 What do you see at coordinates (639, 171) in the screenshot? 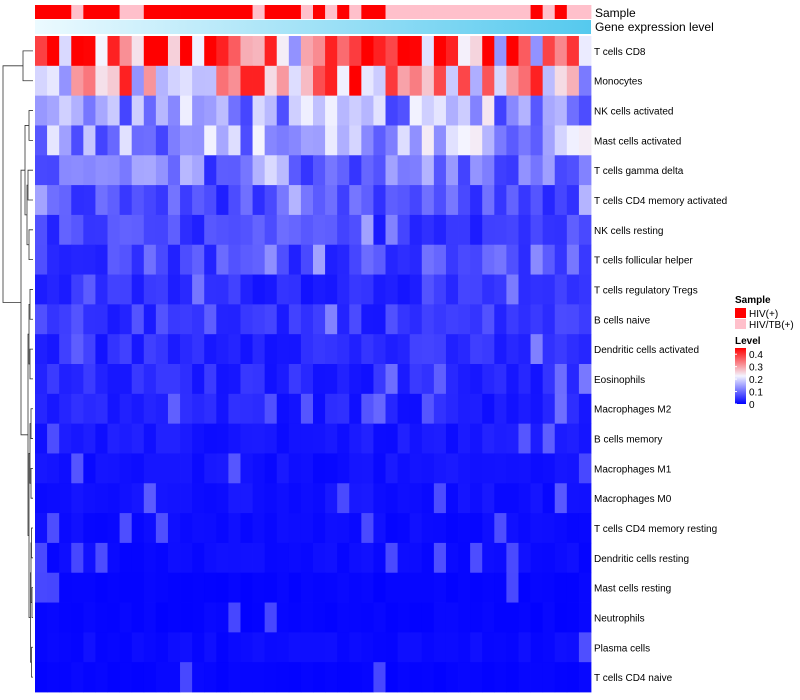
I see `row-label: T cells gamma delta` at bounding box center [639, 171].